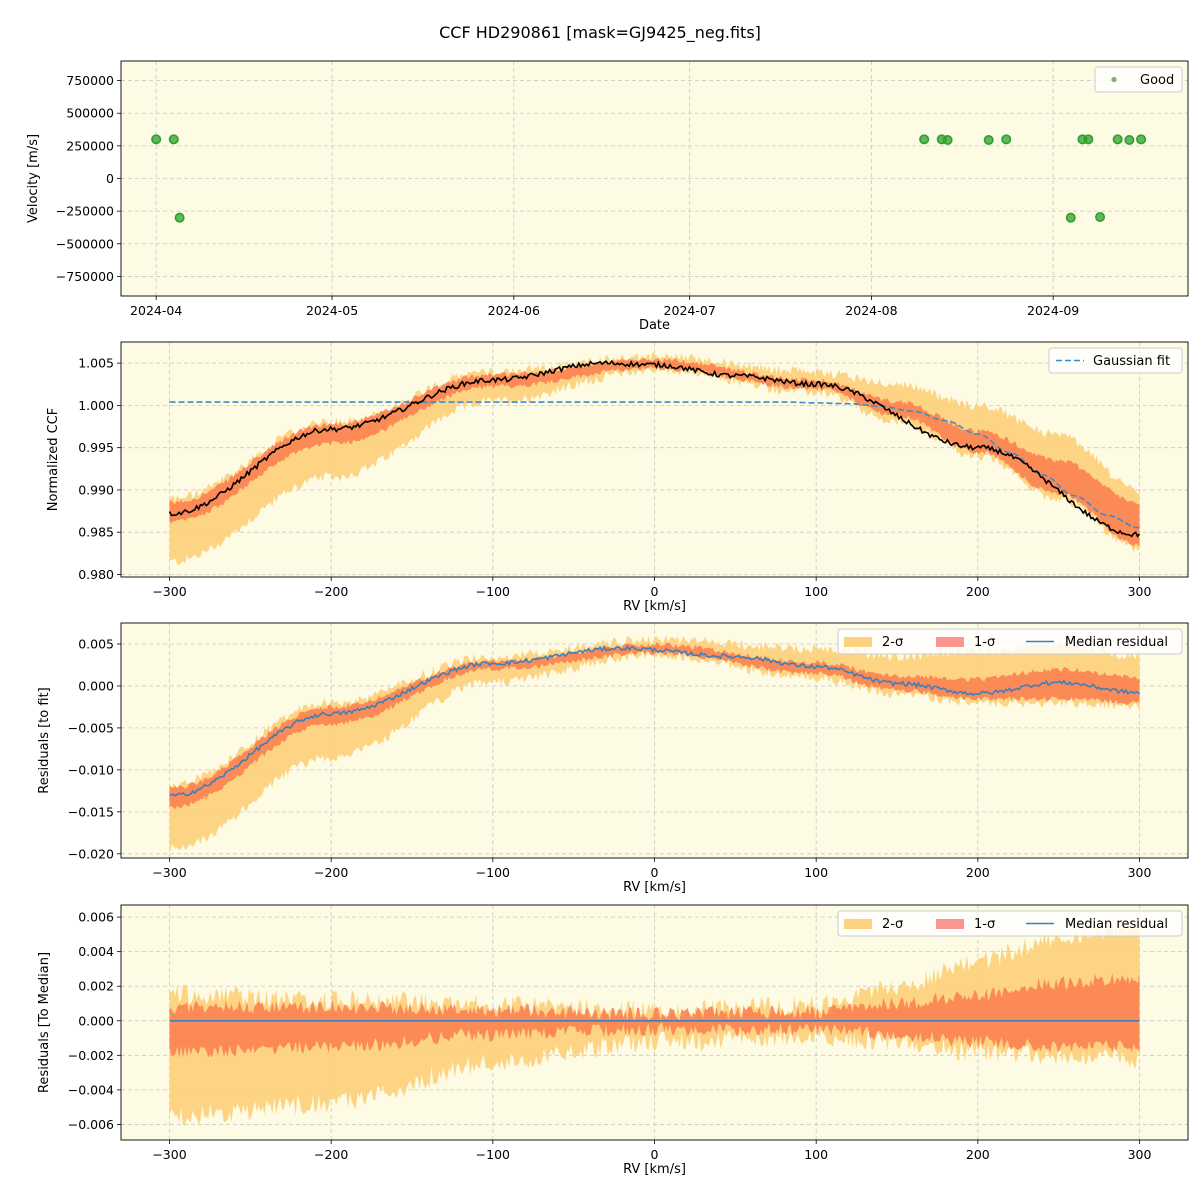 This screenshot has width=1200, height=1200. Describe the element at coordinates (96, 643) in the screenshot. I see `y-tick-label: 0.005` at that location.